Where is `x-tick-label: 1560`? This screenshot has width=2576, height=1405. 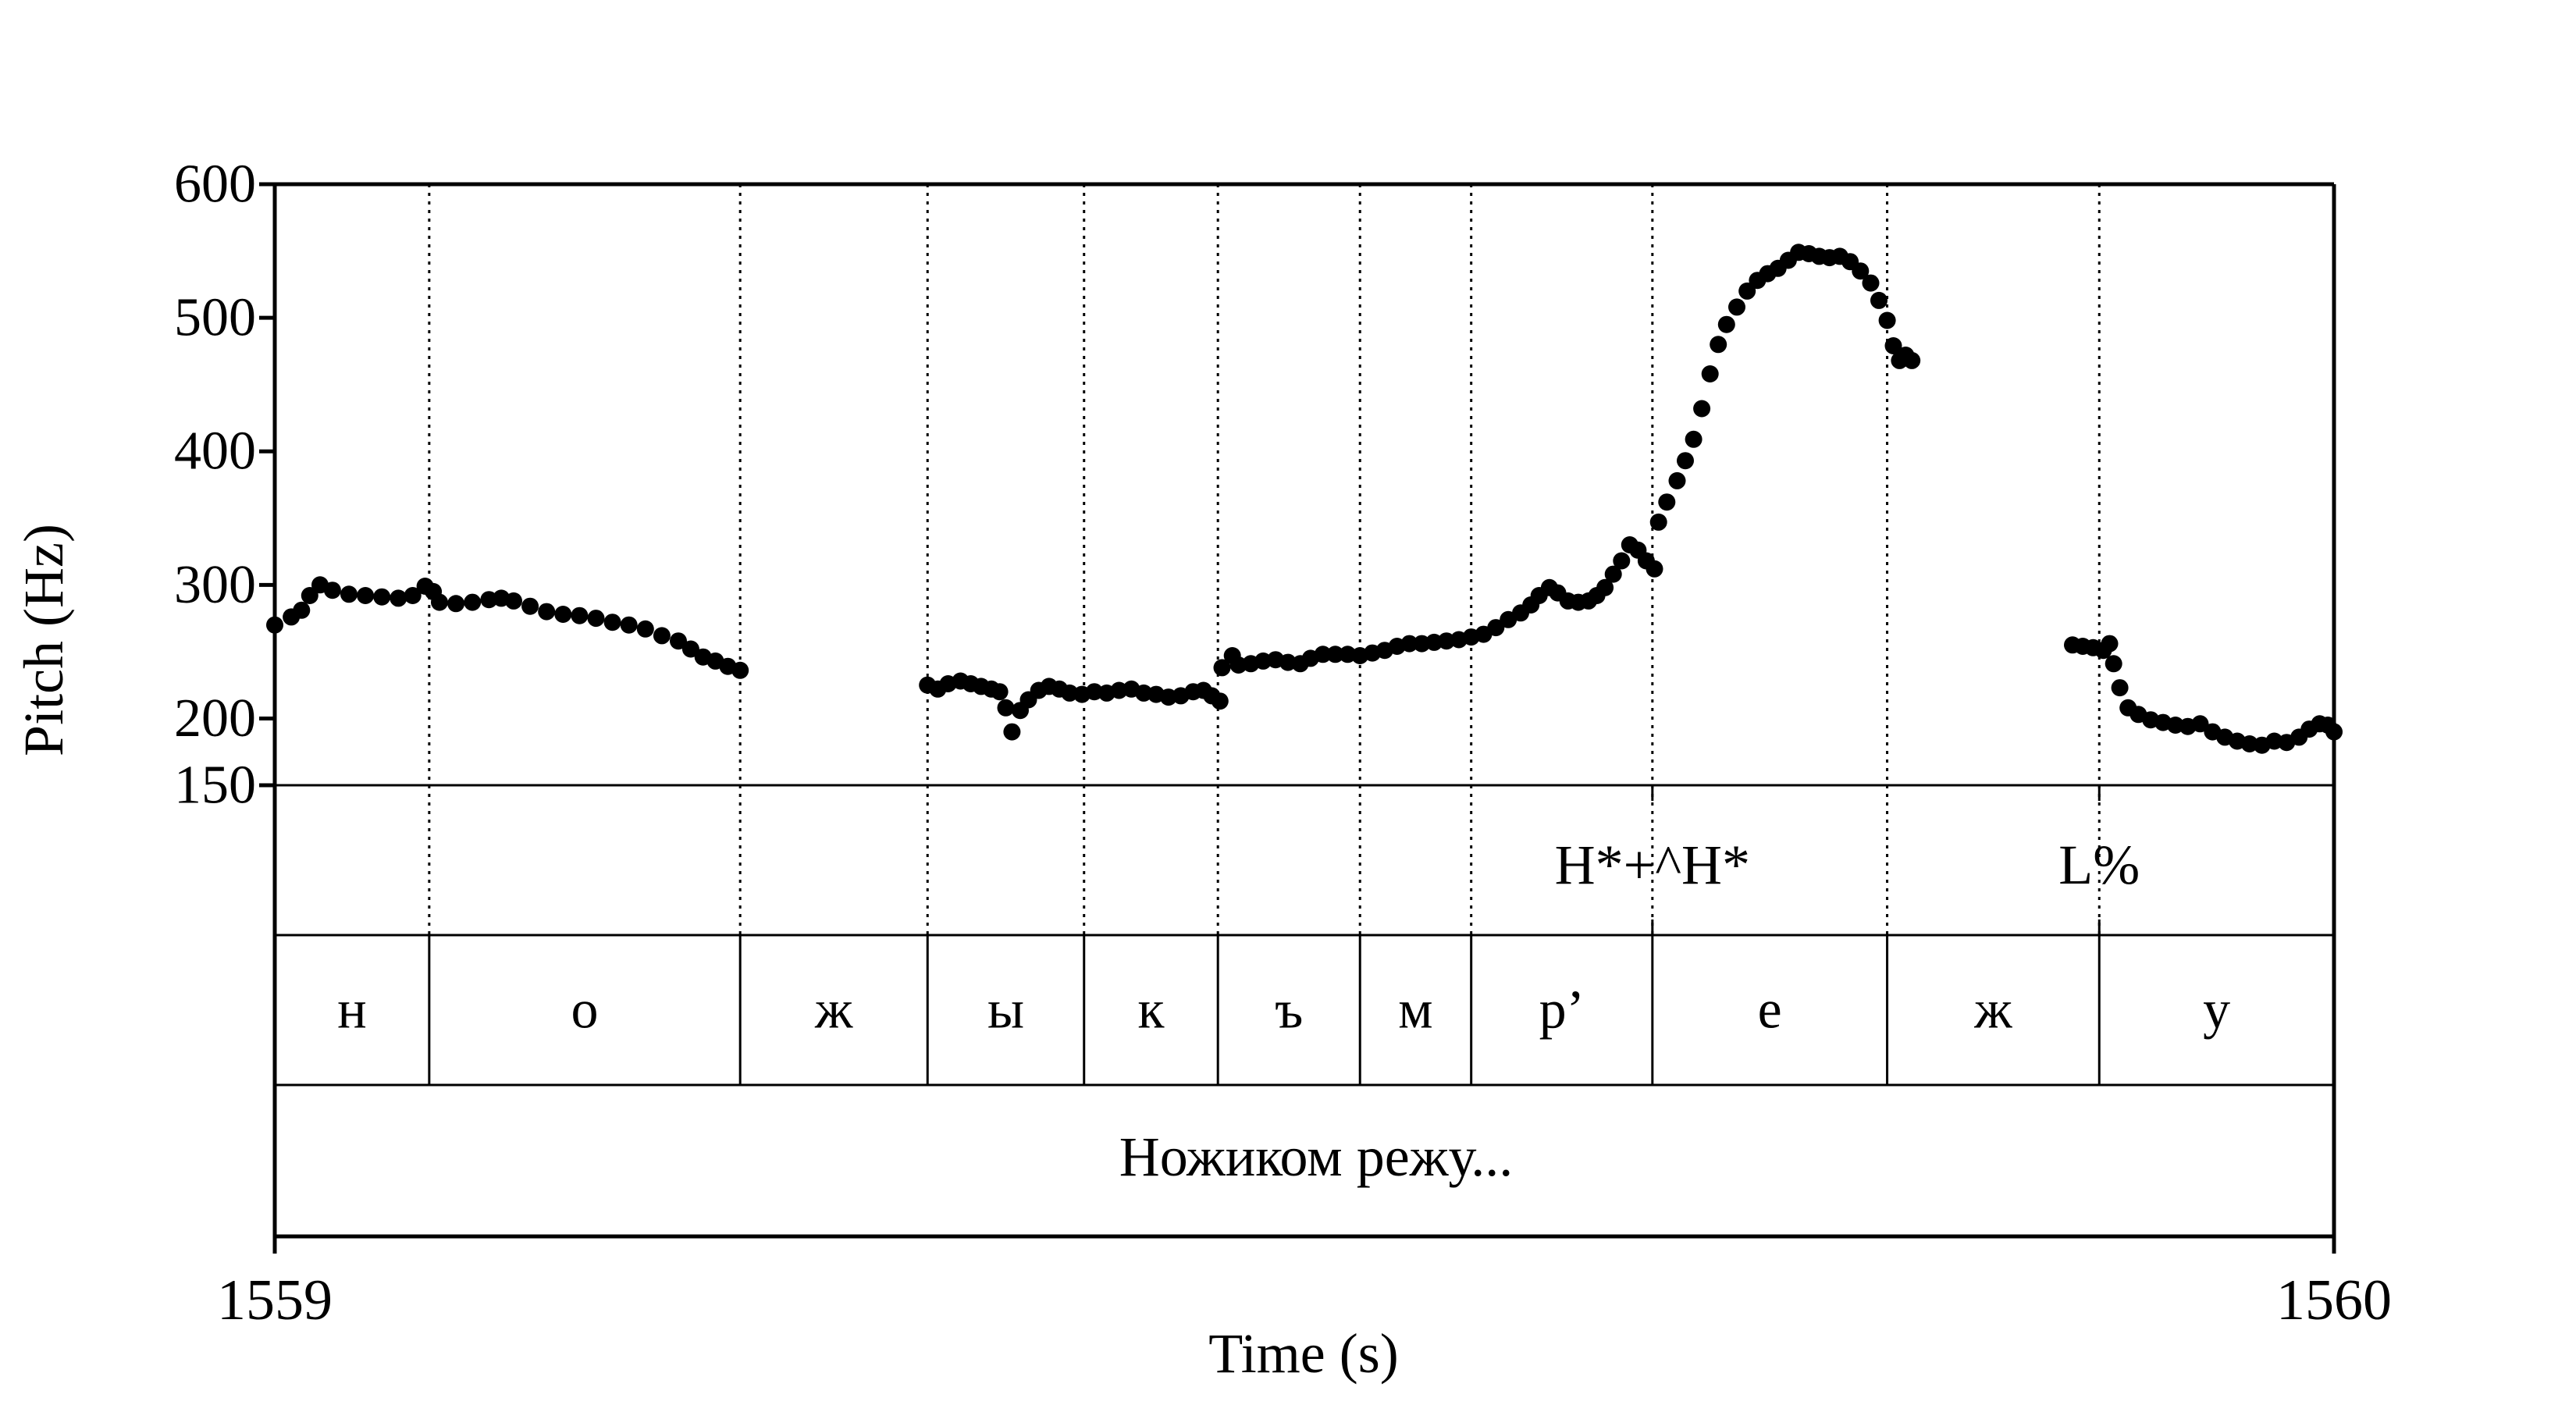
x-tick-label: 1560 is located at coordinates (2334, 1300).